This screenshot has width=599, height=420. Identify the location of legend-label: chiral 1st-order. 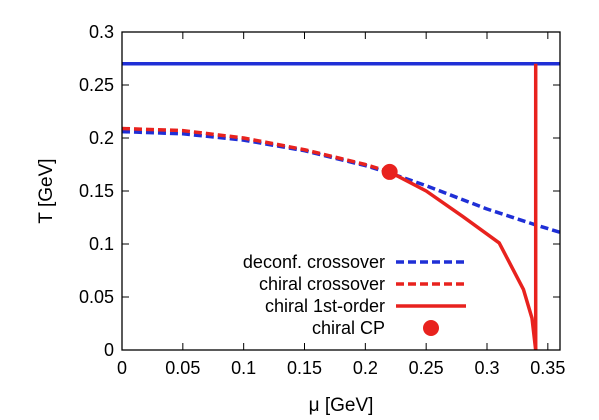
(325, 306).